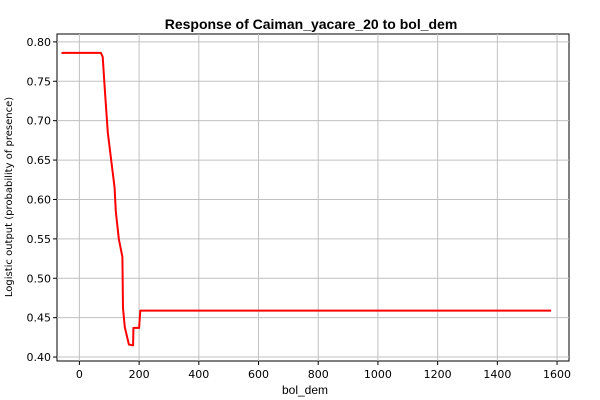  Describe the element at coordinates (378, 374) in the screenshot. I see `x-tick-label: 1000` at that location.